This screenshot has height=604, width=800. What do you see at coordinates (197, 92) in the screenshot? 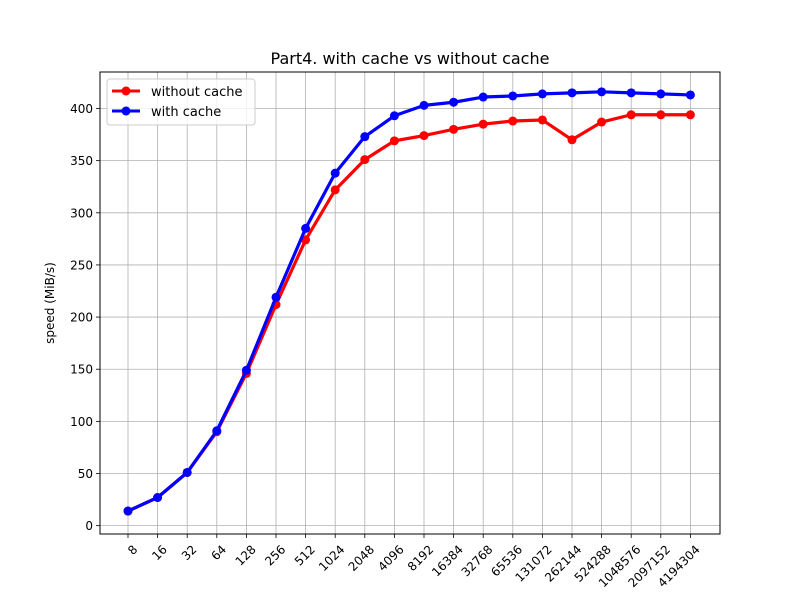
I see `legend-label-without-cache: without cache` at bounding box center [197, 92].